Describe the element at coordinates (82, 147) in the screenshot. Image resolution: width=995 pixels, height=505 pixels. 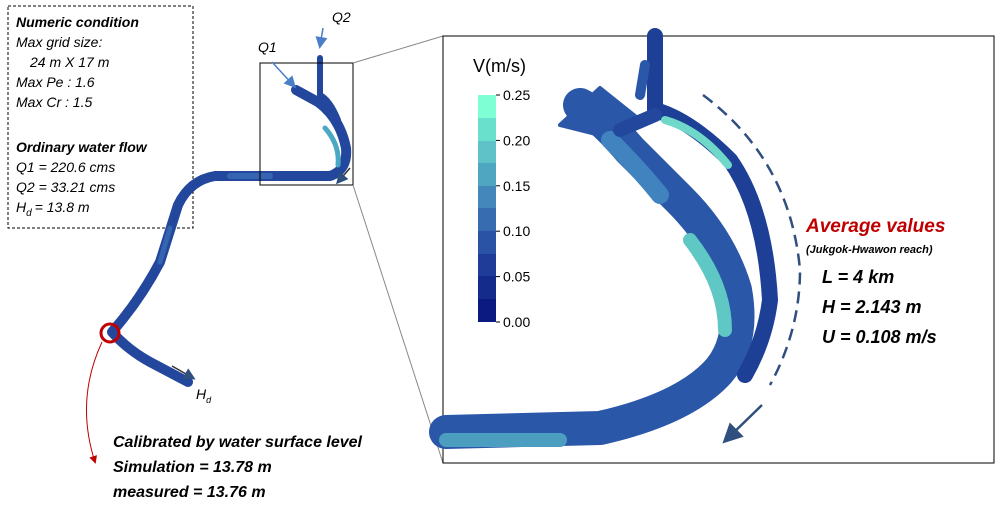
I see `heading: Ordinary water flow` at that location.